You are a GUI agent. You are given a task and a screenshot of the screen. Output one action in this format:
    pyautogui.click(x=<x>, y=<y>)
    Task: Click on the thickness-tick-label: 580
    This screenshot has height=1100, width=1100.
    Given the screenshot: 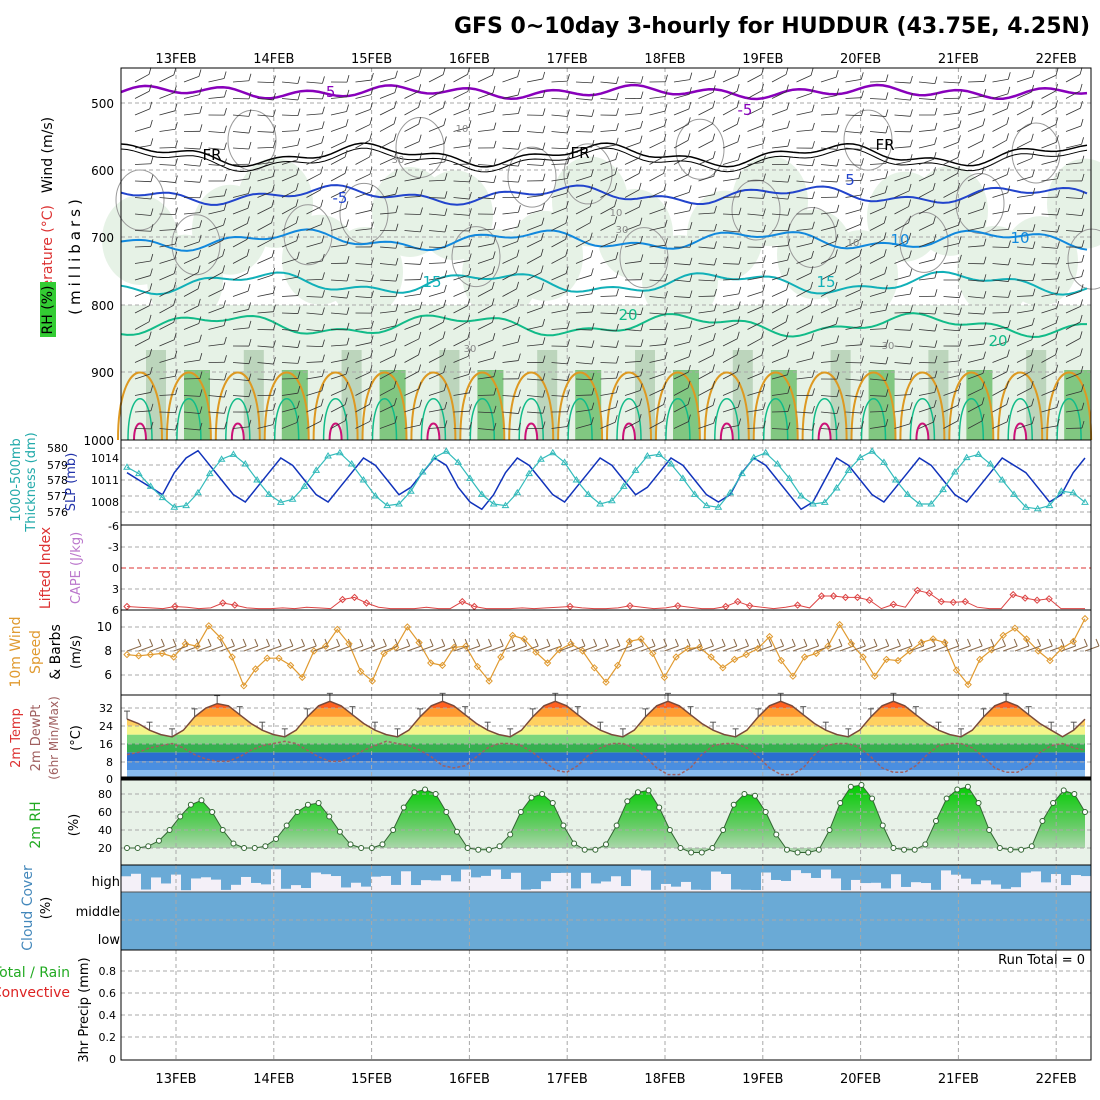 What is the action you would take?
    pyautogui.click(x=57, y=448)
    